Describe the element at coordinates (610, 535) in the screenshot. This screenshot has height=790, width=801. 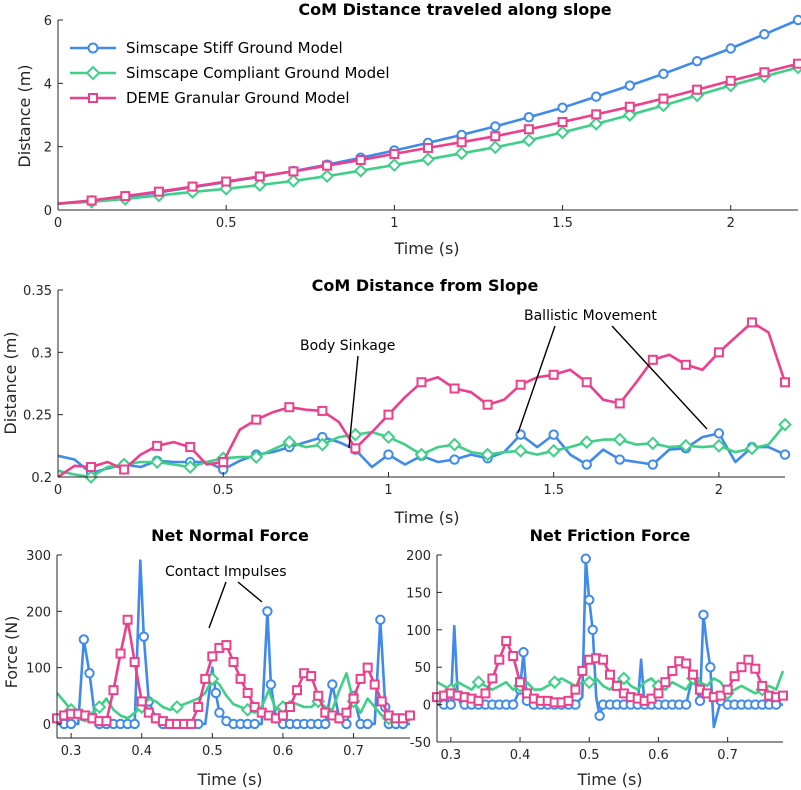
I see `plot4-title: Net Friction Force` at that location.